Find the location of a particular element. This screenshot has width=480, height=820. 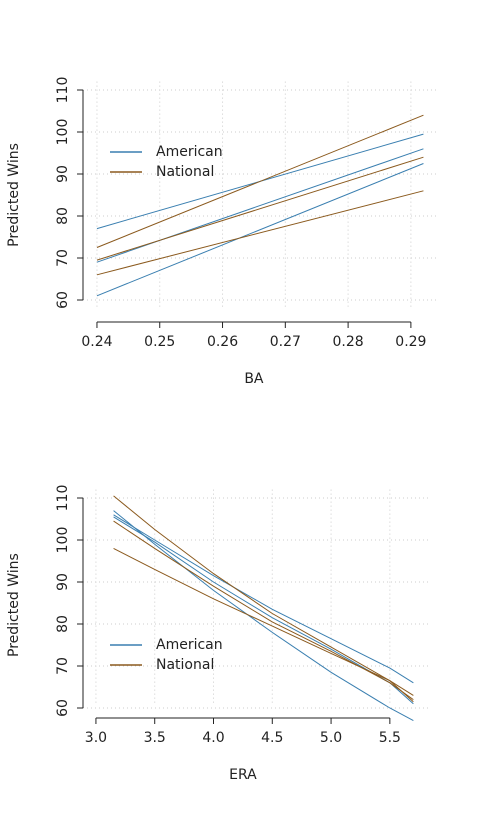

x-tick-label: 0.26 is located at coordinates (222, 342).